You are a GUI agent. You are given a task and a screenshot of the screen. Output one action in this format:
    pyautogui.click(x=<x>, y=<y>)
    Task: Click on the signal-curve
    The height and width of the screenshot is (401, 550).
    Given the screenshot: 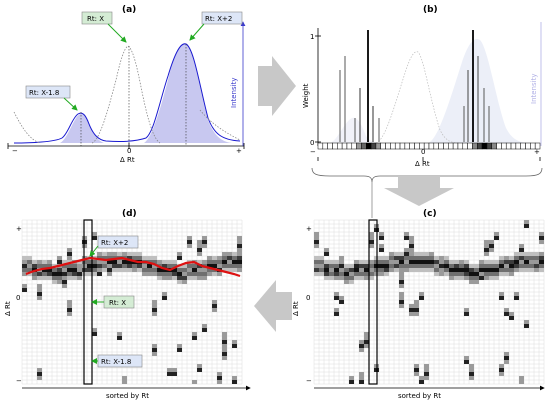 What is the action you would take?
    pyautogui.click(x=127, y=93)
    